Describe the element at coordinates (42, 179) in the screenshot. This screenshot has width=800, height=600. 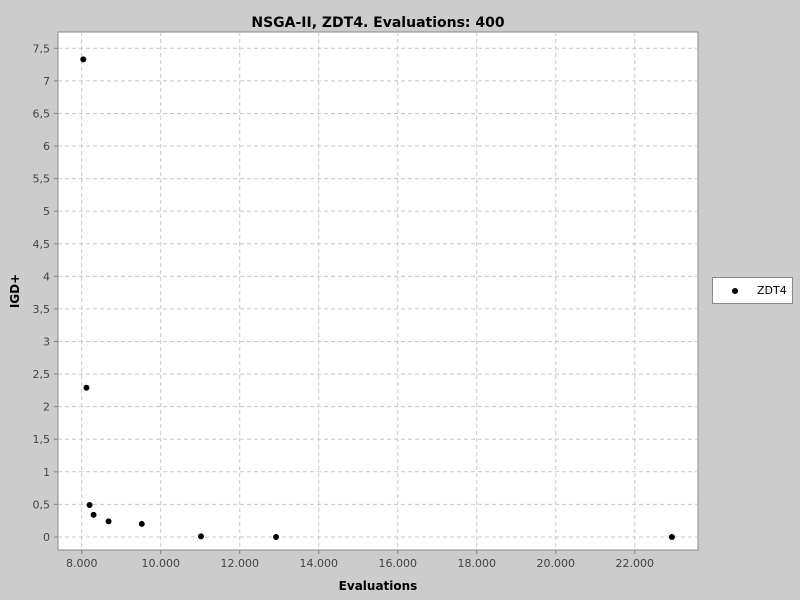
I see `y-tick-label: 5,5` at that location.